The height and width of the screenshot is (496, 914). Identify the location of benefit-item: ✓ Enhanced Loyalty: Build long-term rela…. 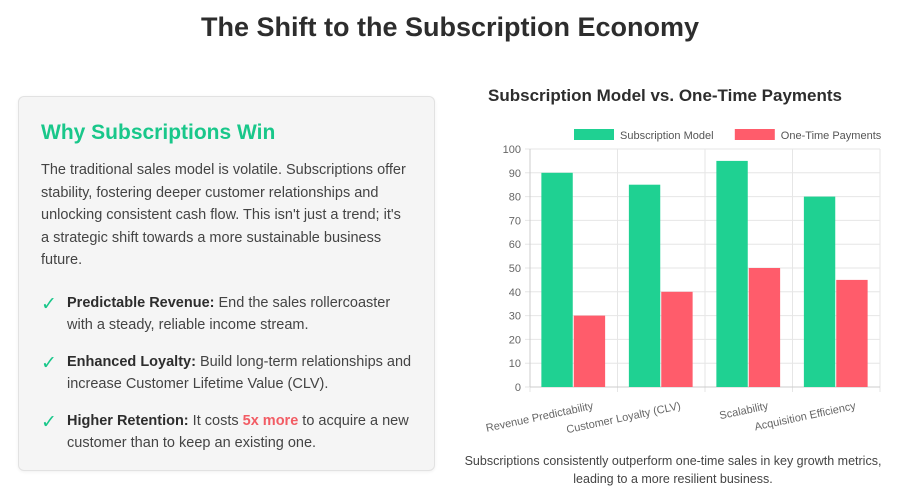
(226, 373).